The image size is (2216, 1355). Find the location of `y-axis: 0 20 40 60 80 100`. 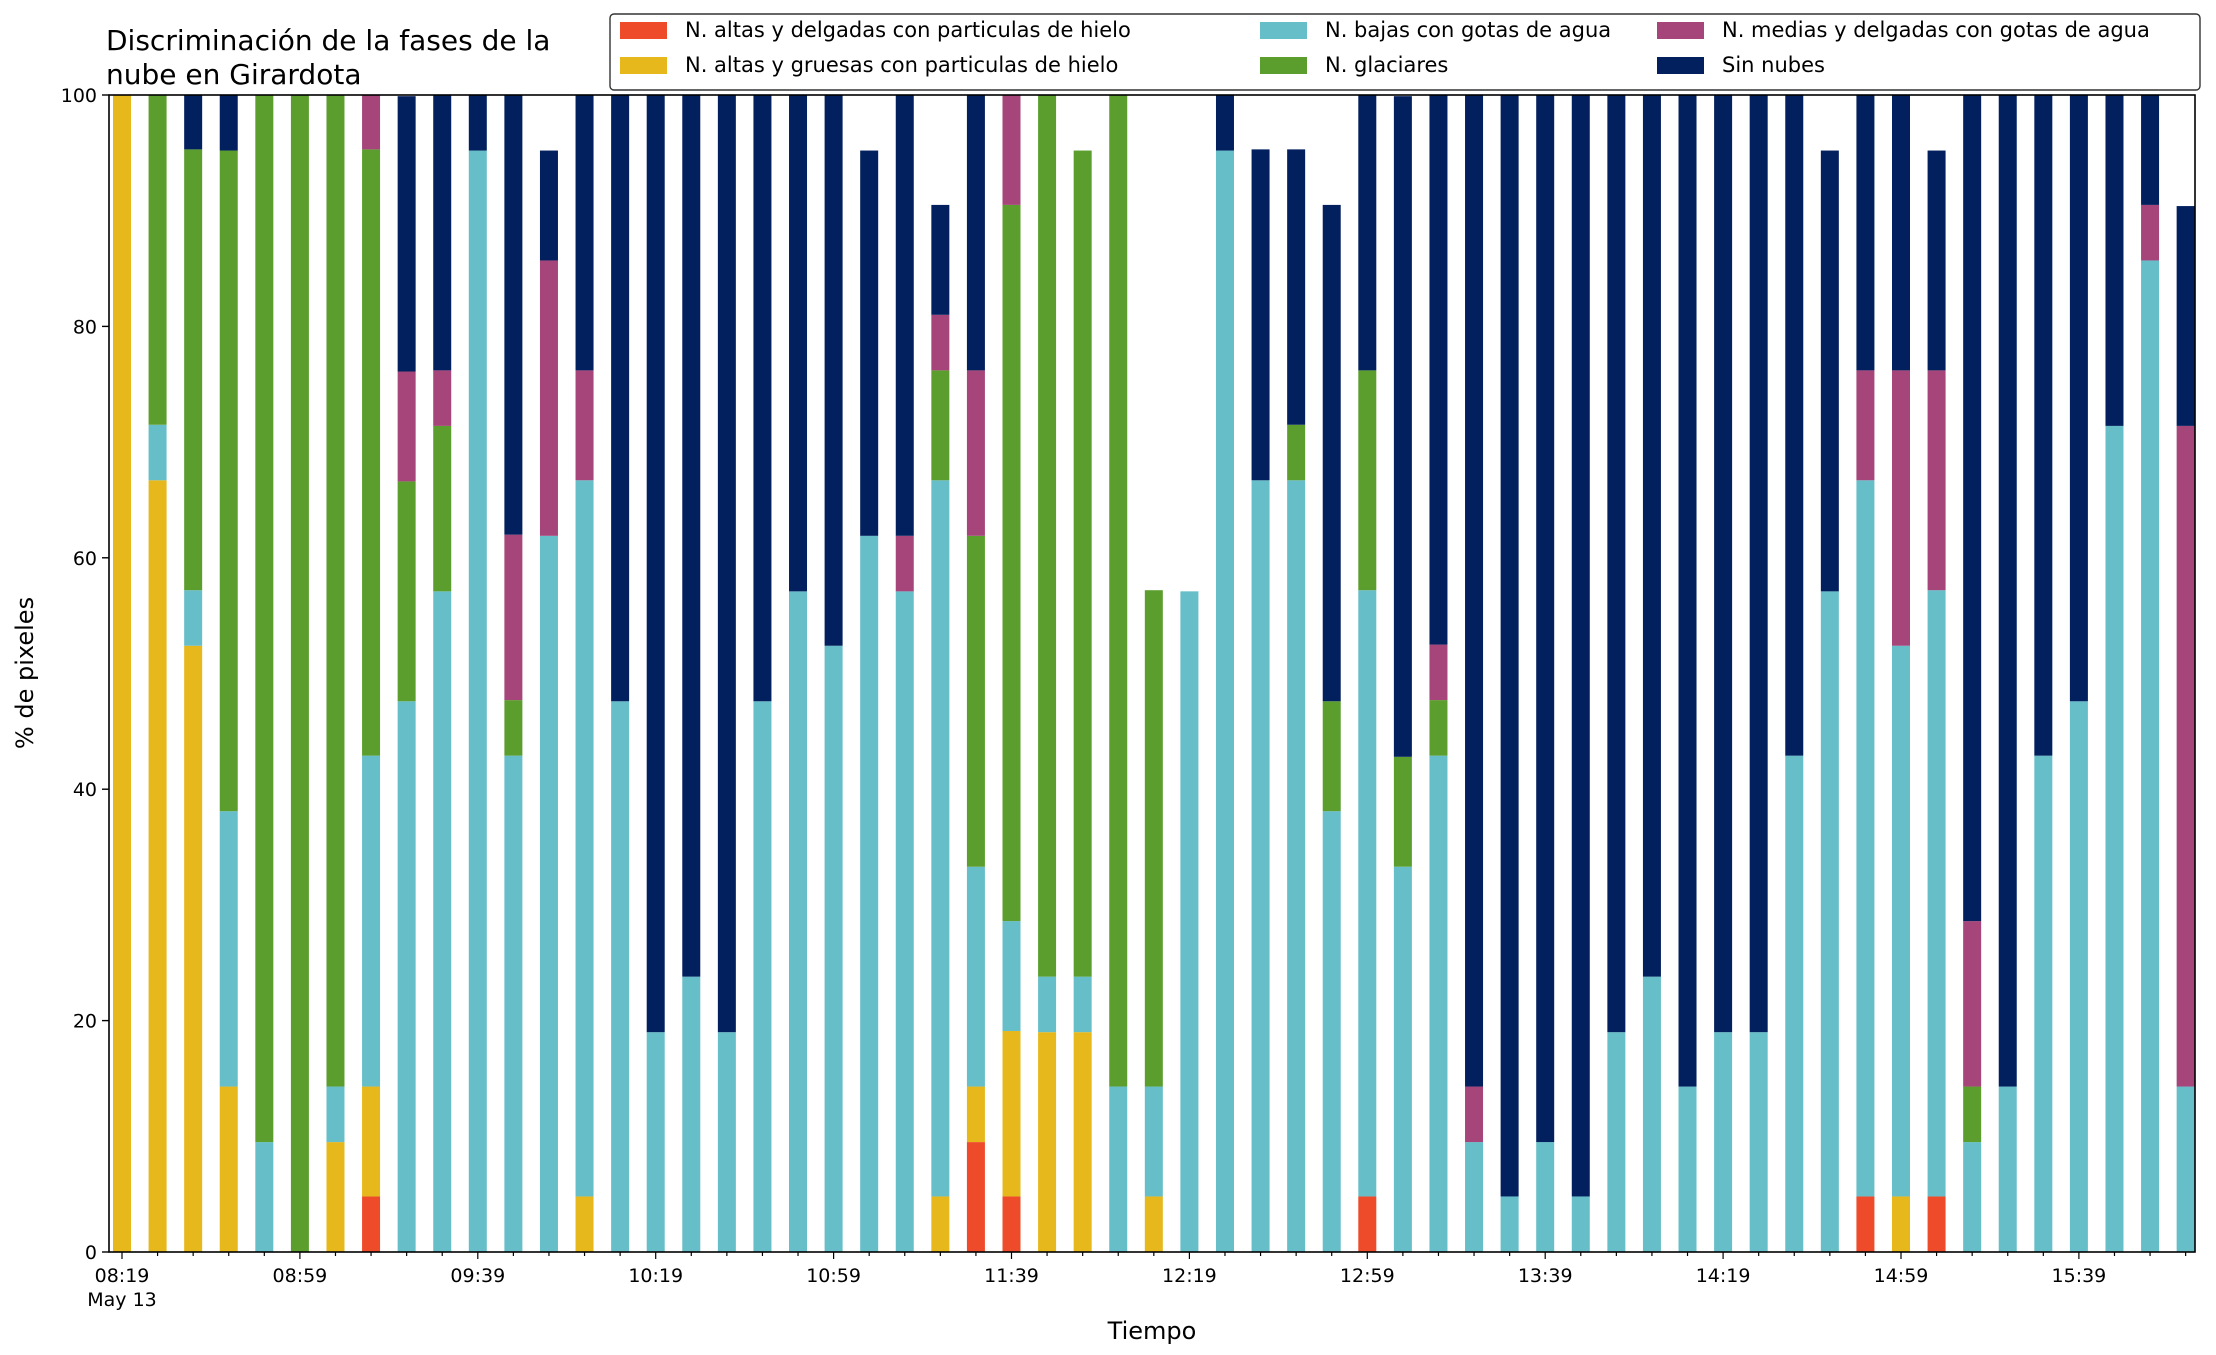

y-axis: 0 20 40 60 80 100 is located at coordinates (85, 674).